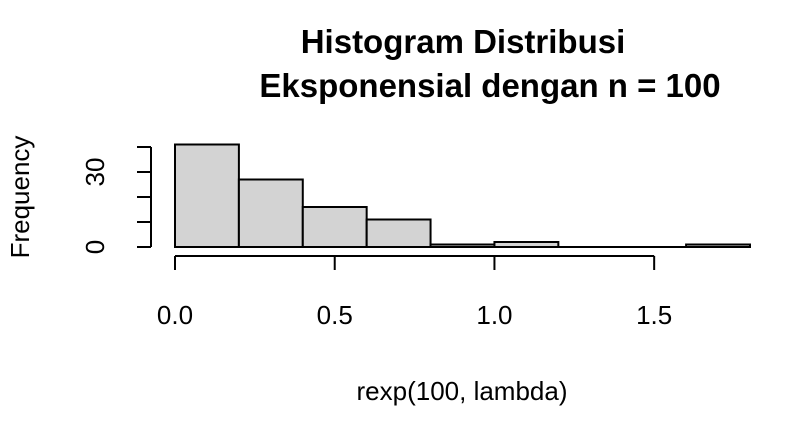  I want to click on y-axis: 0 30, so click(116, 200).